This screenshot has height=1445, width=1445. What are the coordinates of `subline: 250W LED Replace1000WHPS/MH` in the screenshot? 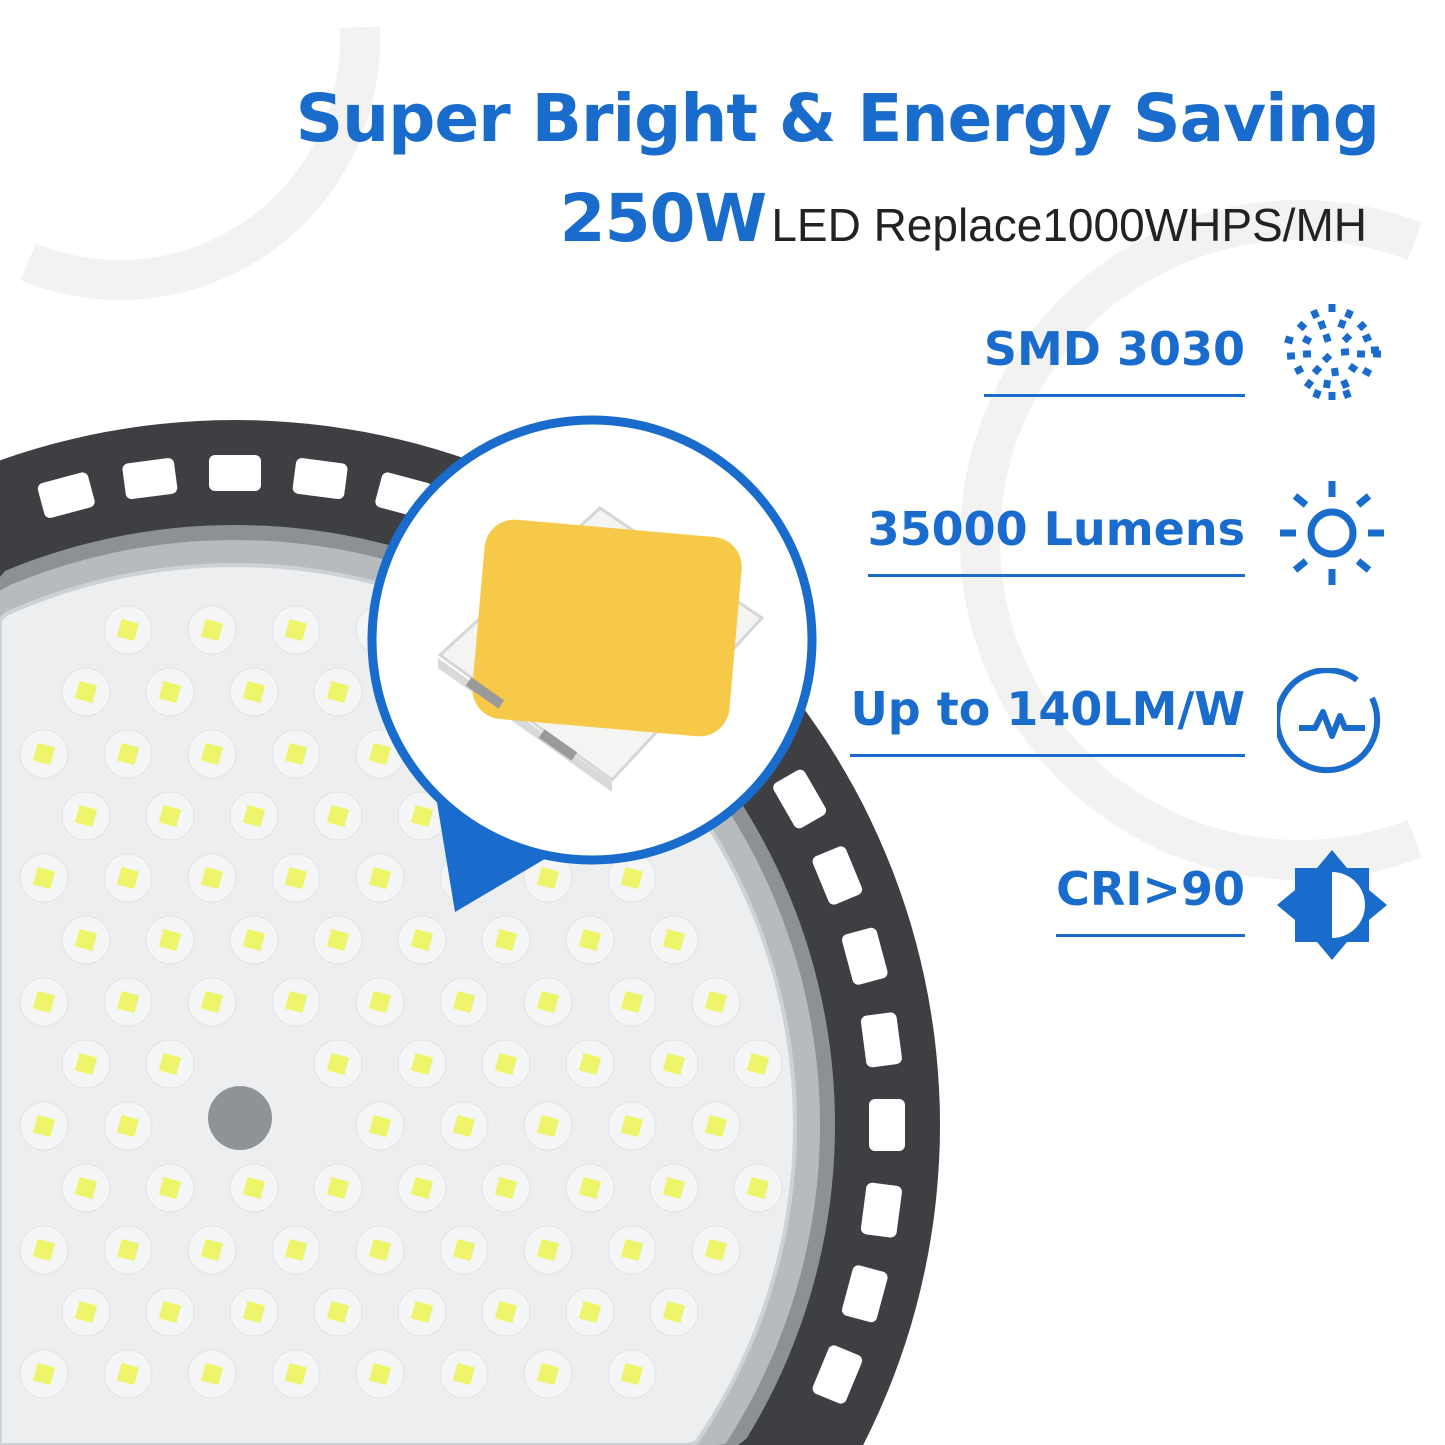 It's located at (963, 218).